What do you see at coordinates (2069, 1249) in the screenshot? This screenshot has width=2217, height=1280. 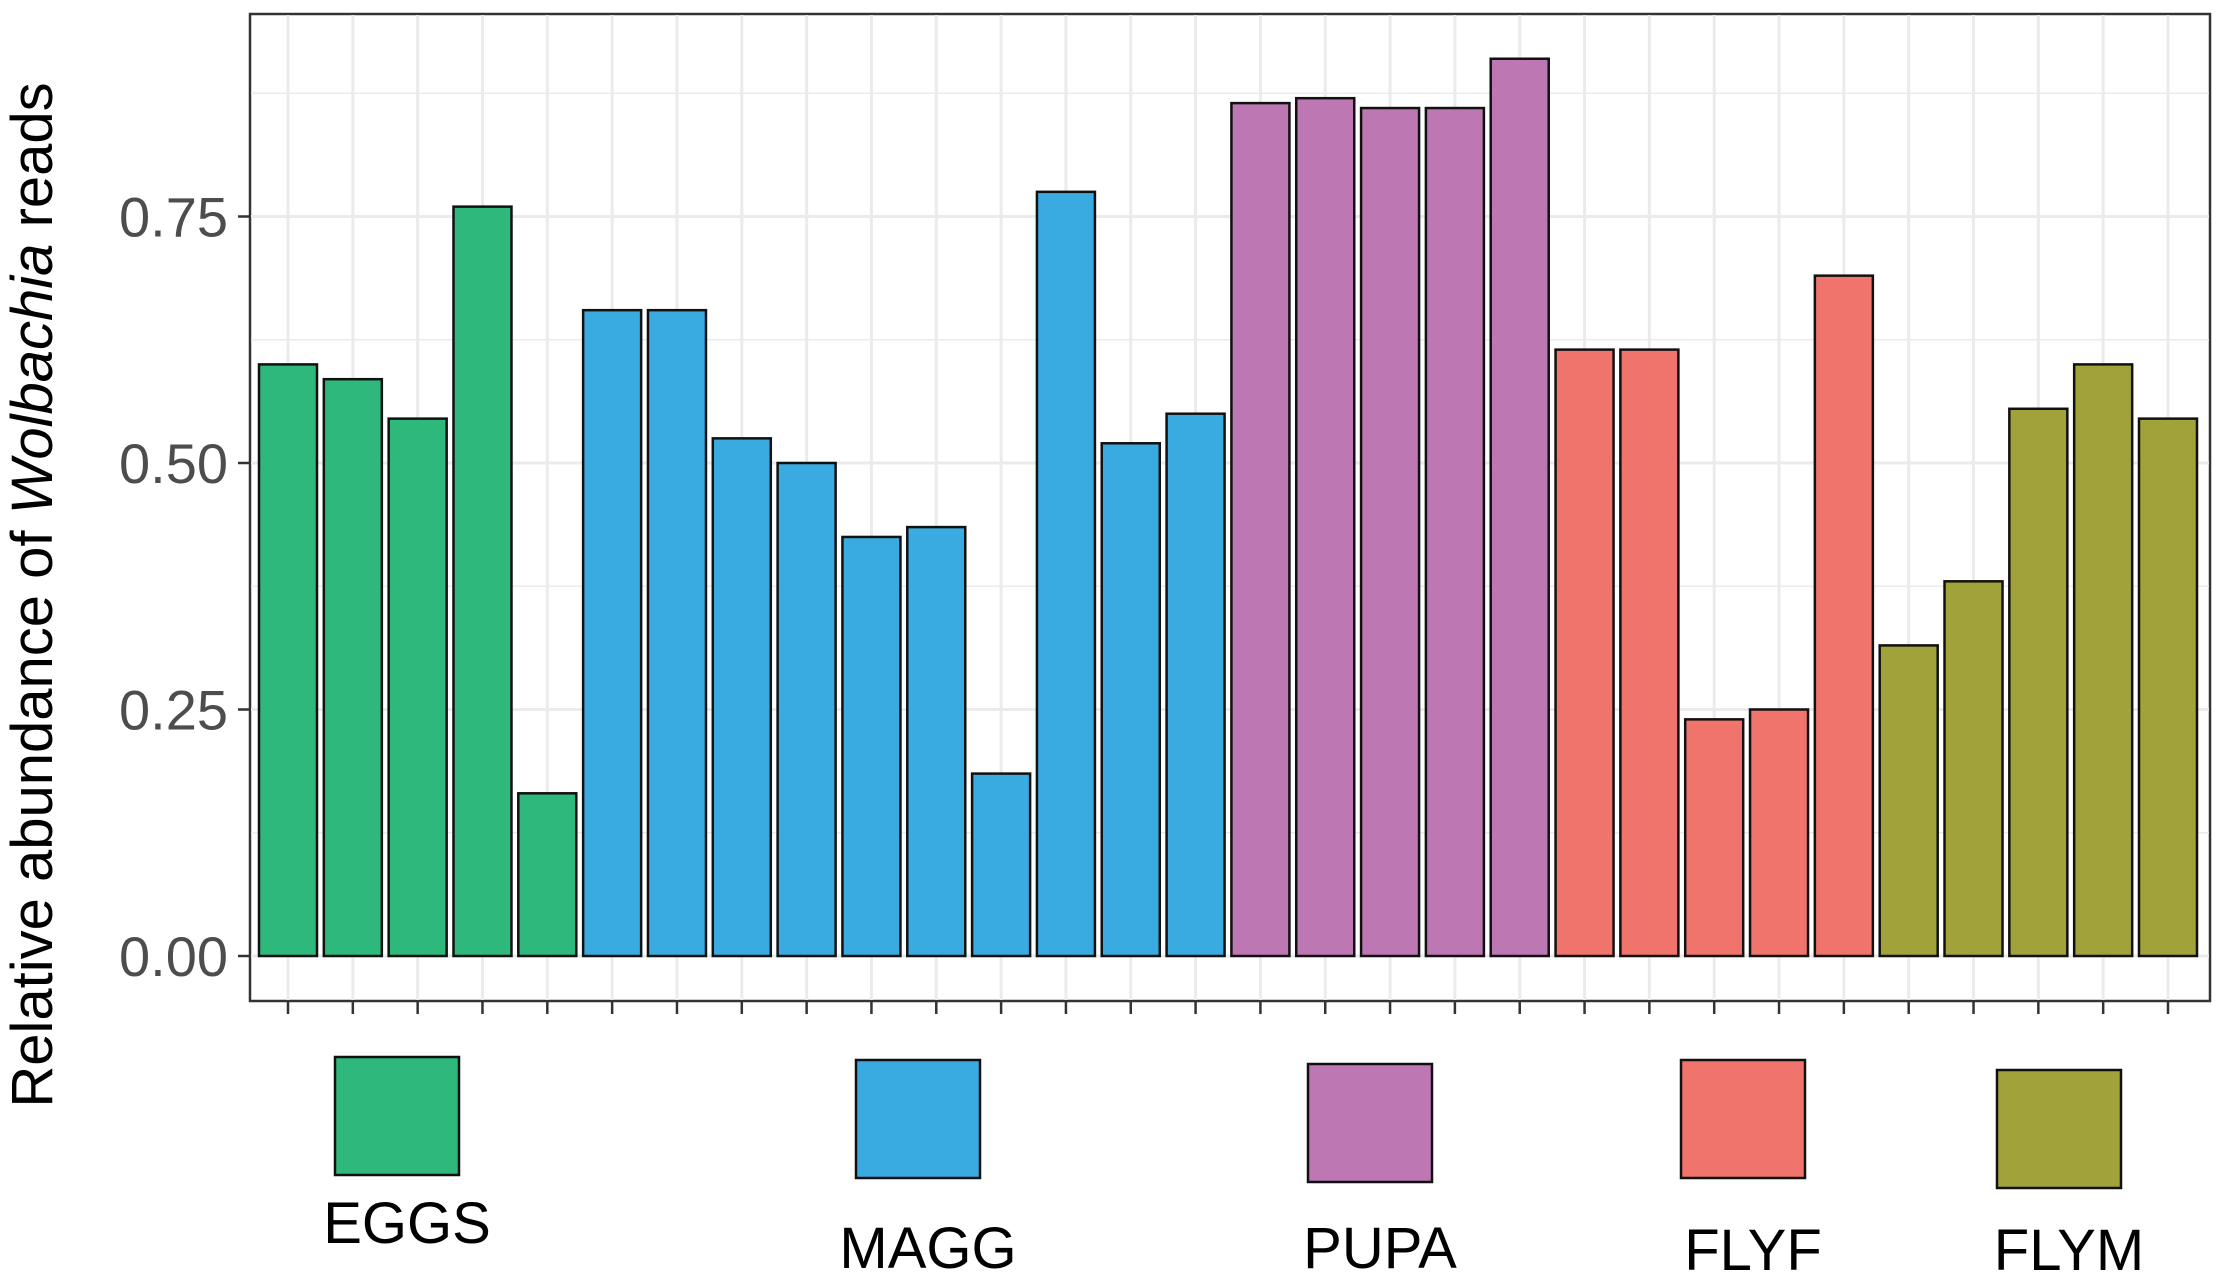 I see `legend-label: FLYM` at bounding box center [2069, 1249].